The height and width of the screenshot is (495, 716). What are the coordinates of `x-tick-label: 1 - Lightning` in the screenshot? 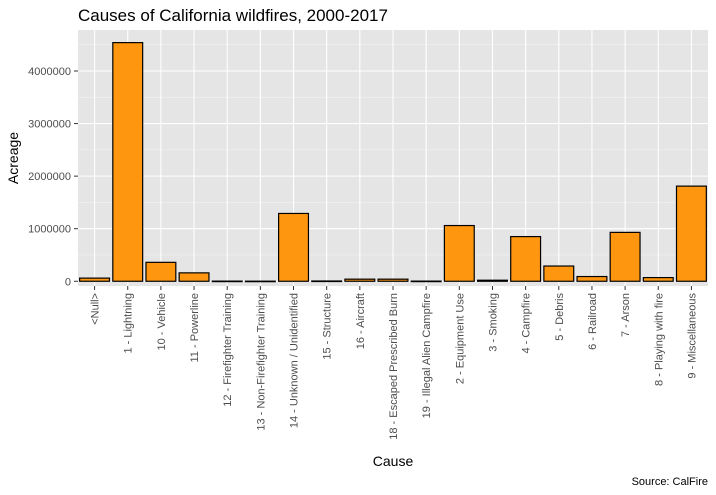 It's located at (129, 323).